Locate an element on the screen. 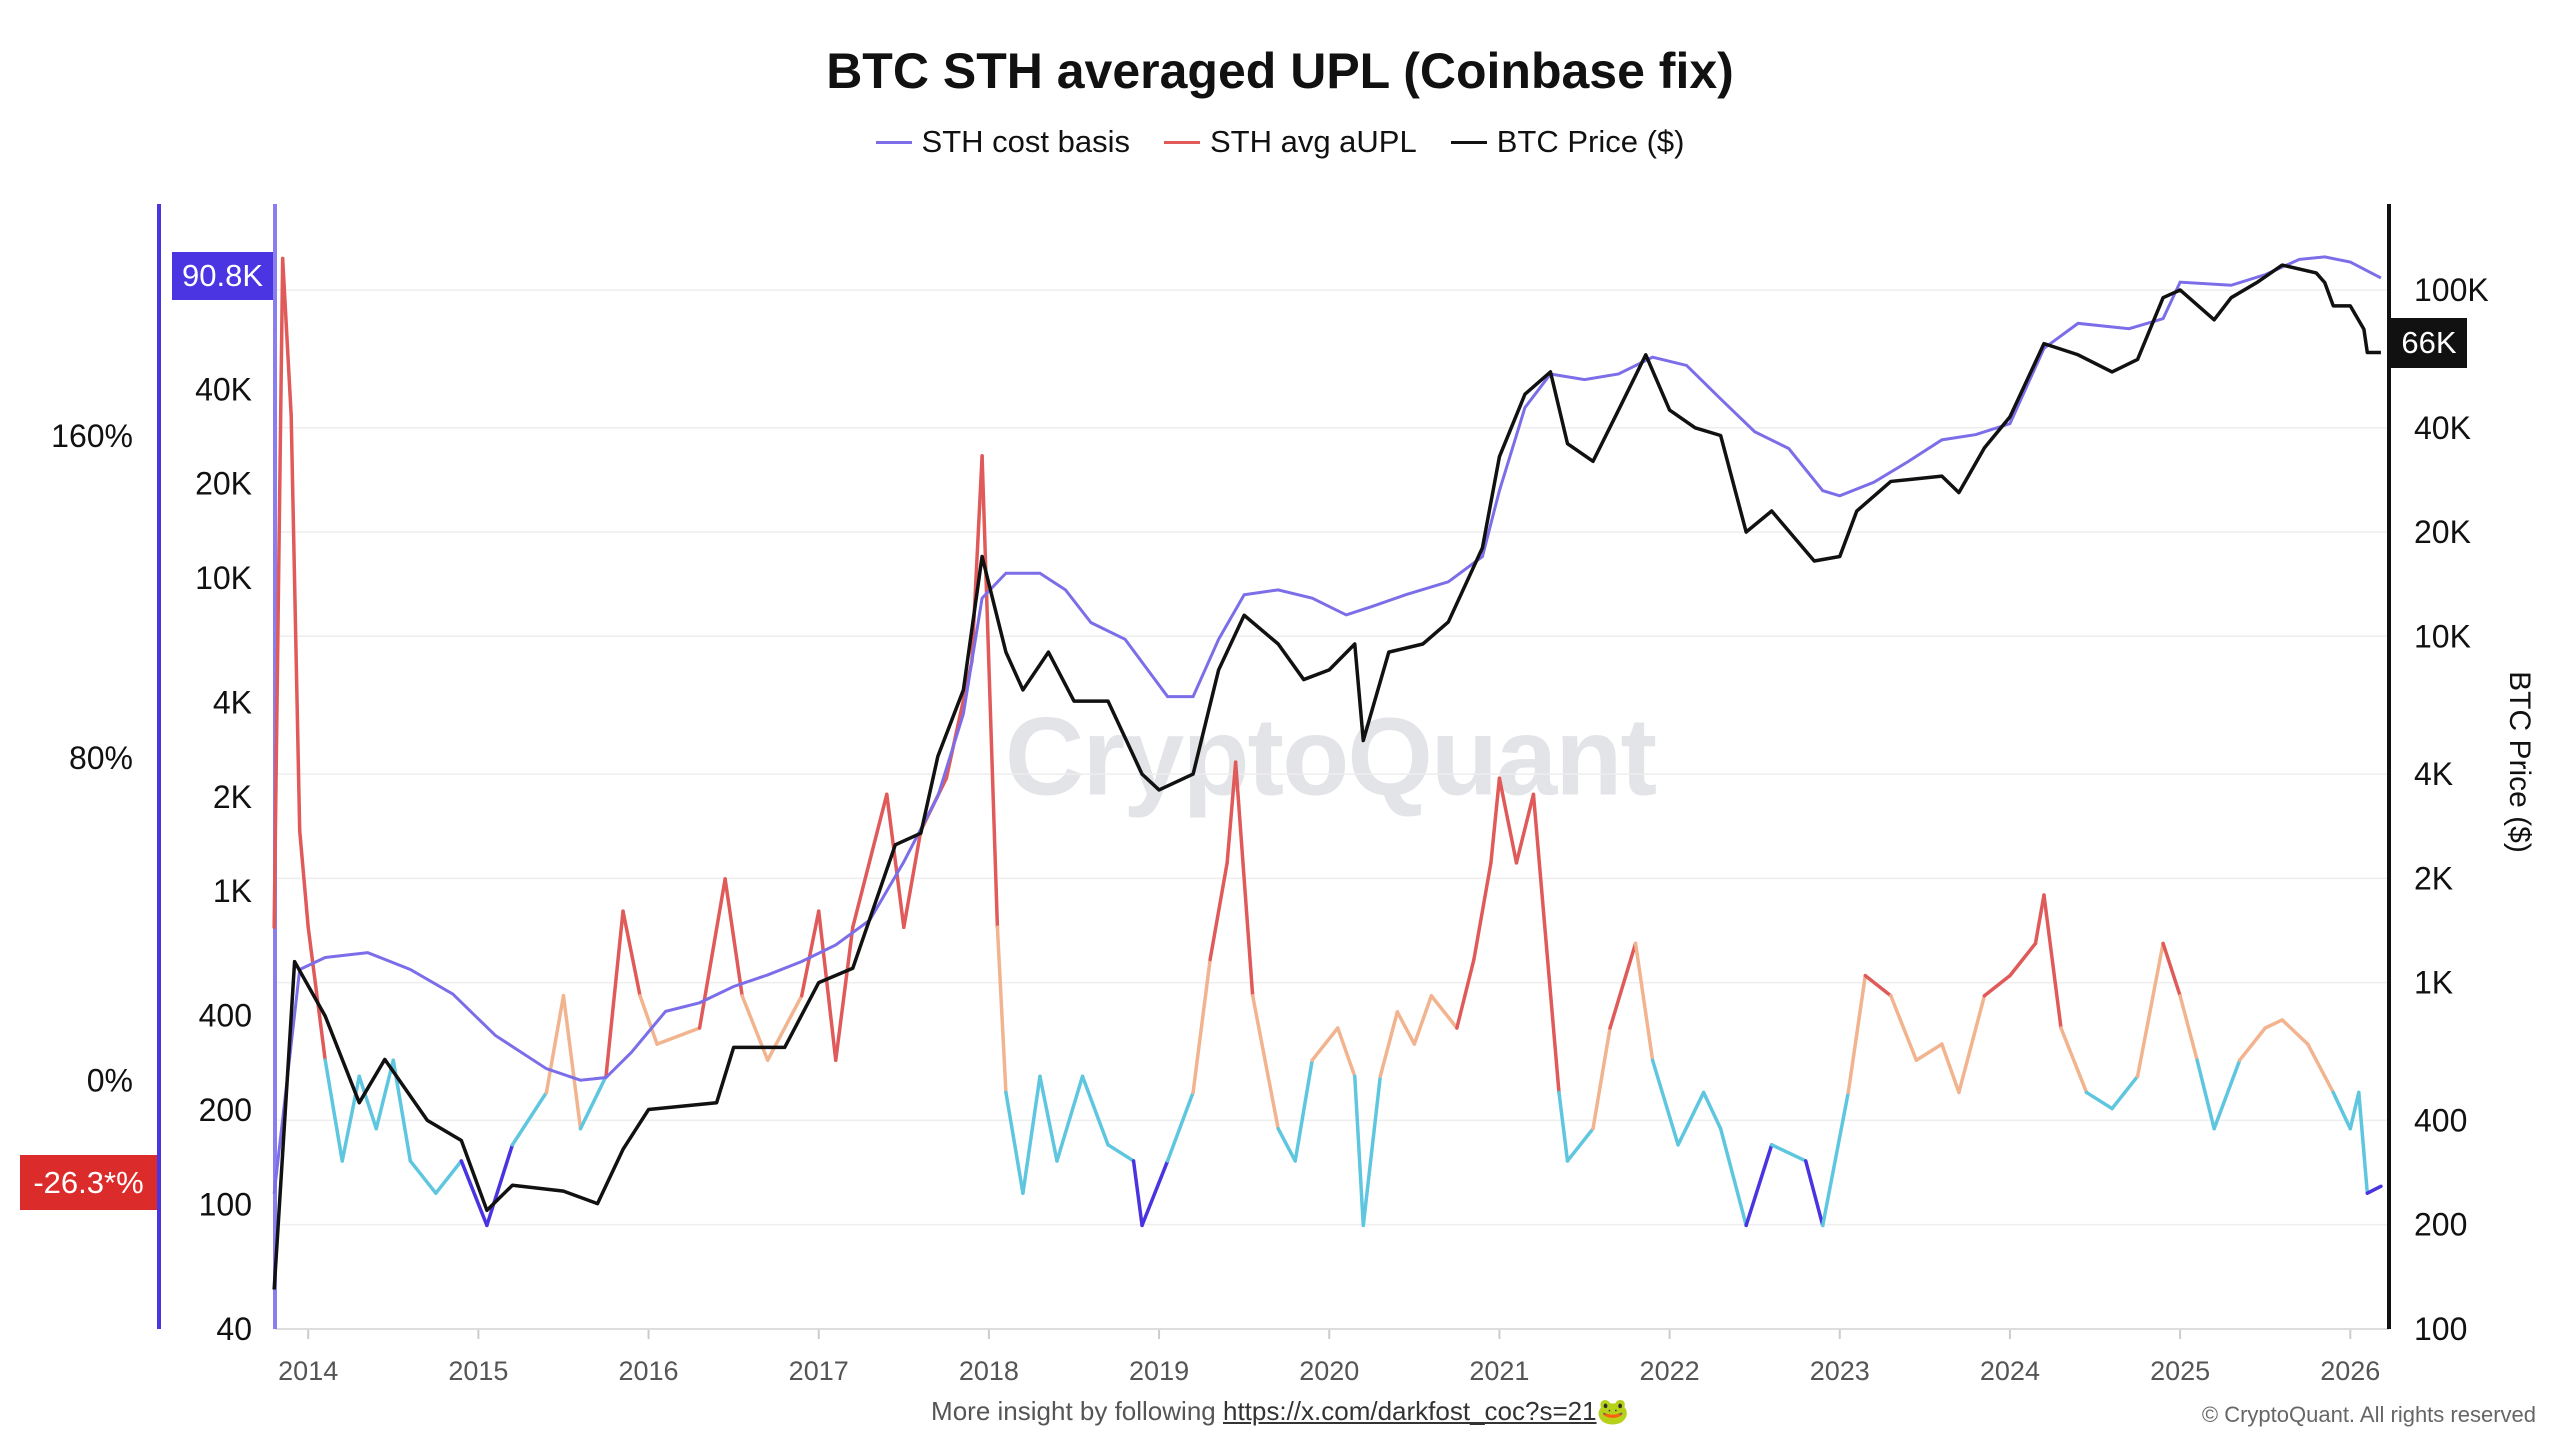  y-left-cost-tick: 100 is located at coordinates (225, 1204).